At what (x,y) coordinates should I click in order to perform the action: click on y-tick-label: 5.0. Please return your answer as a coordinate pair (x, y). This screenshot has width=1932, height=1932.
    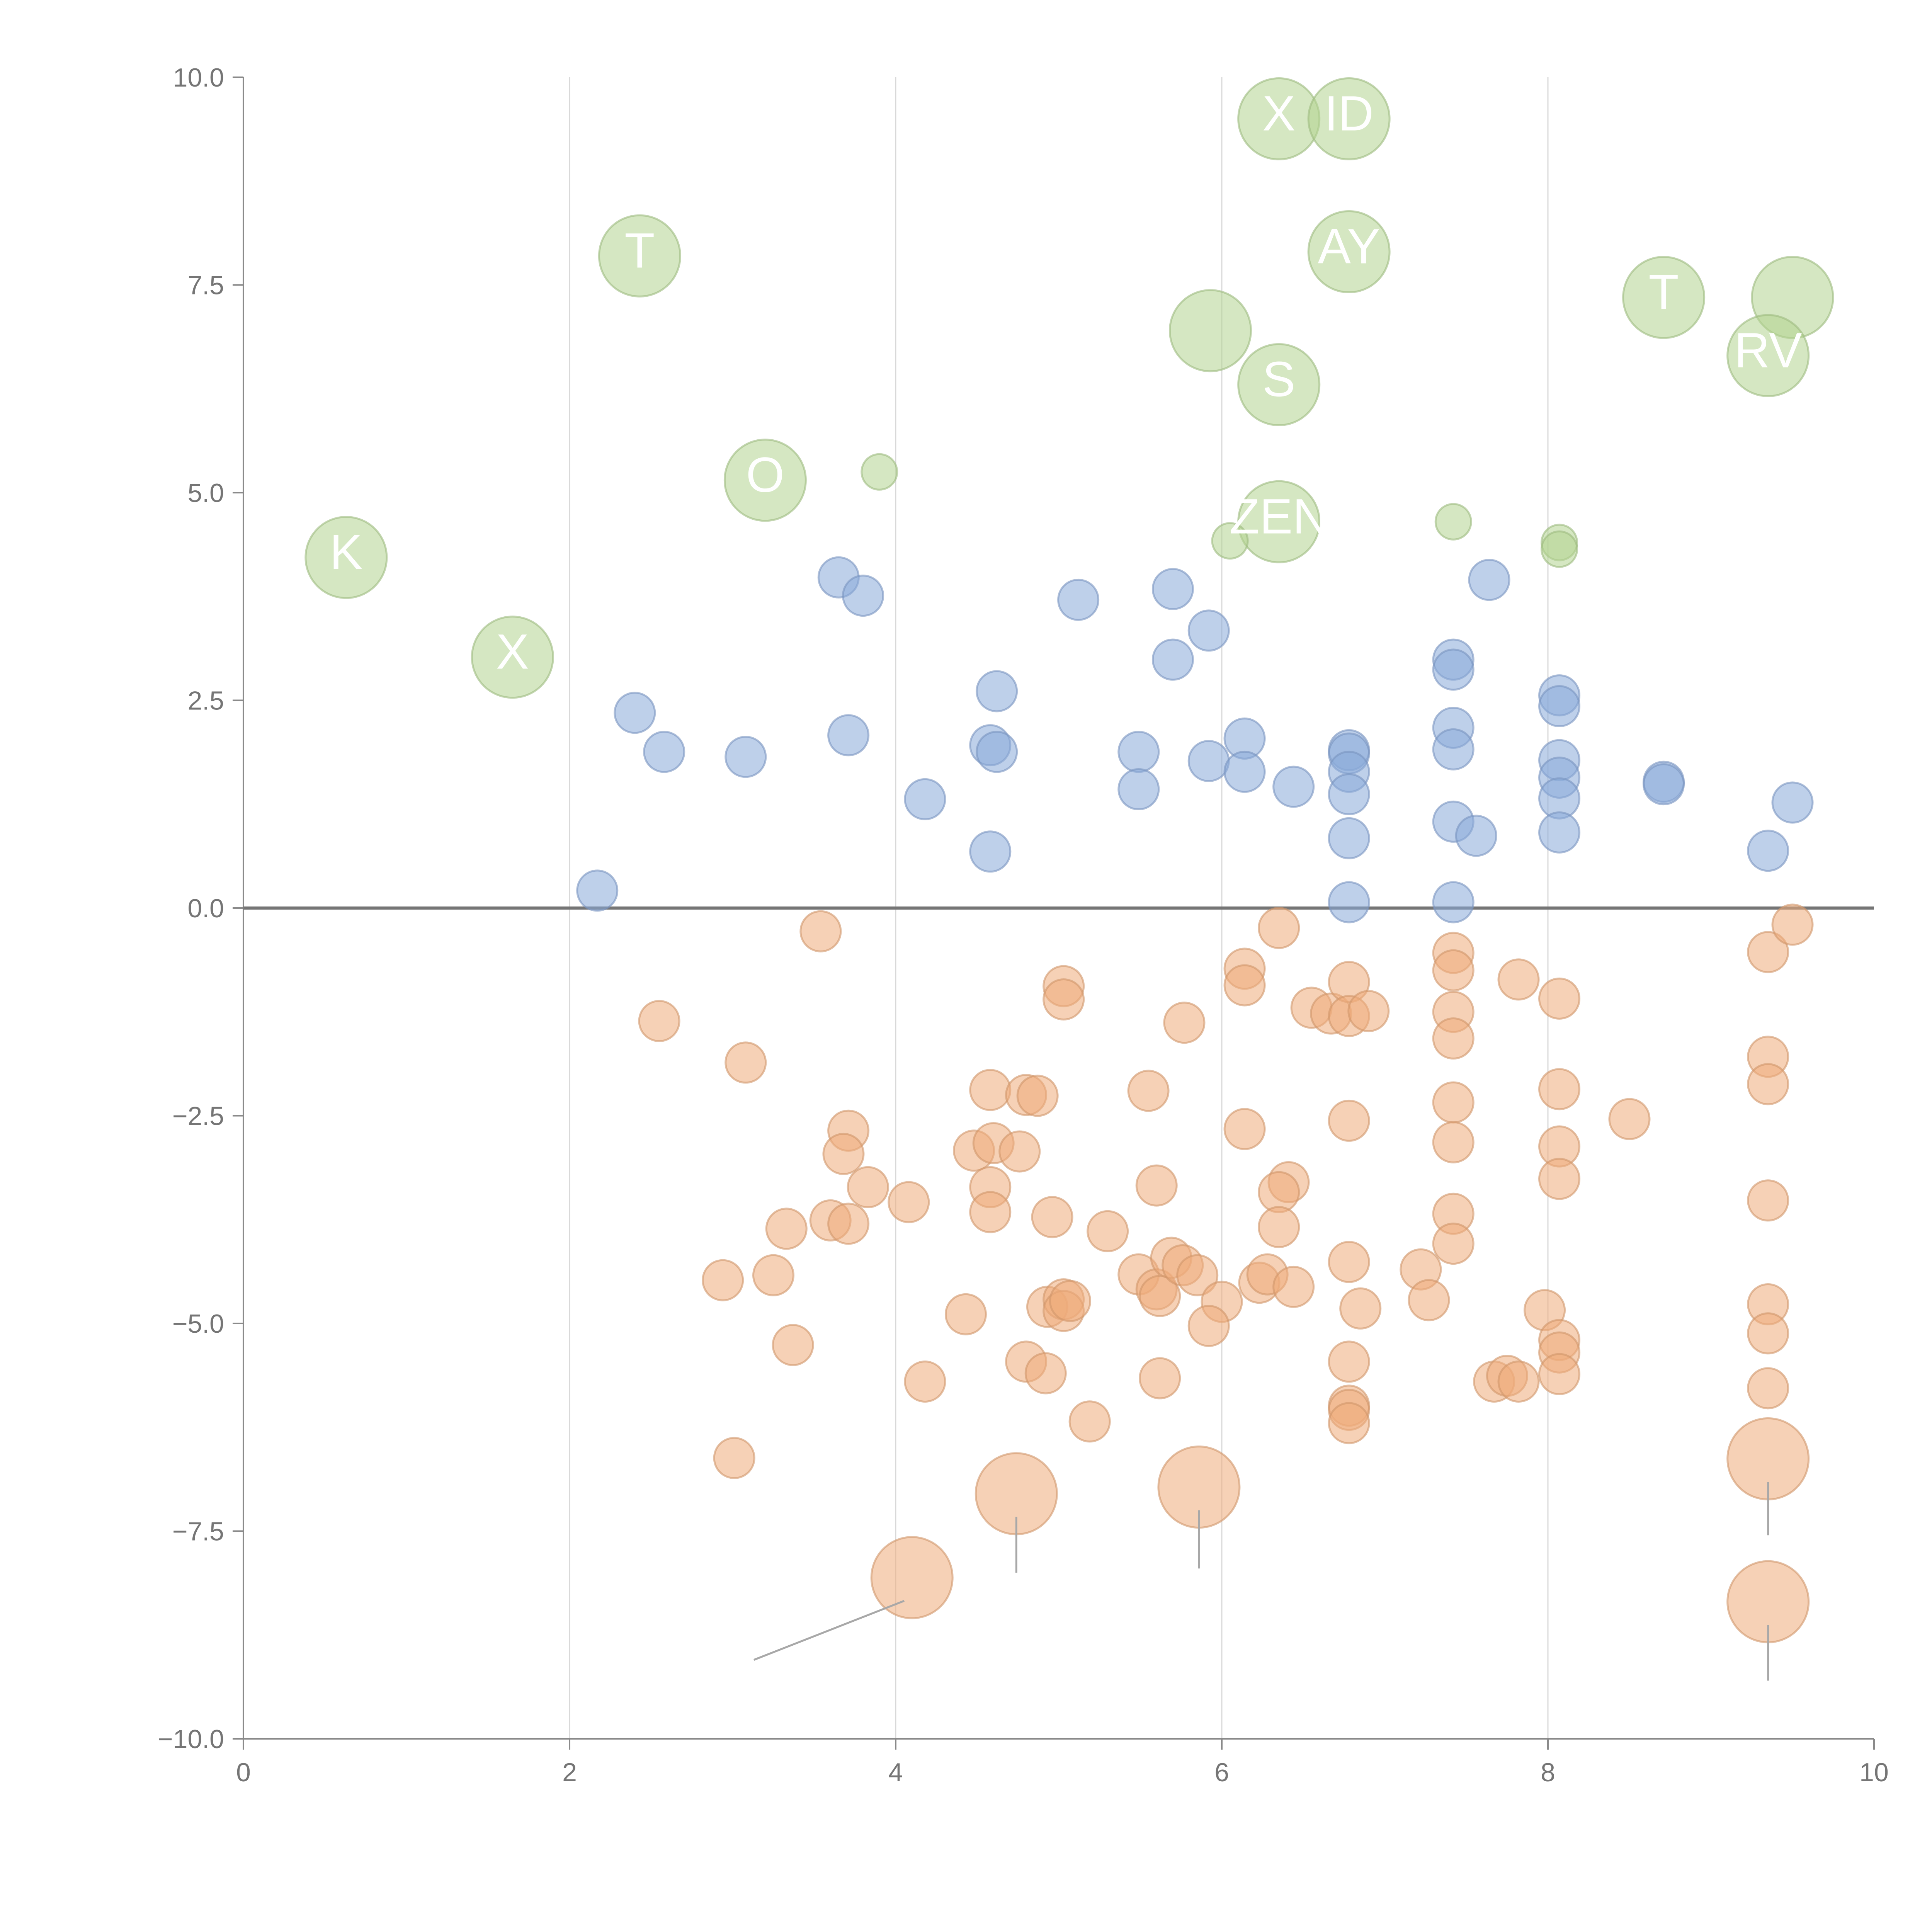
    Looking at the image, I should click on (205, 493).